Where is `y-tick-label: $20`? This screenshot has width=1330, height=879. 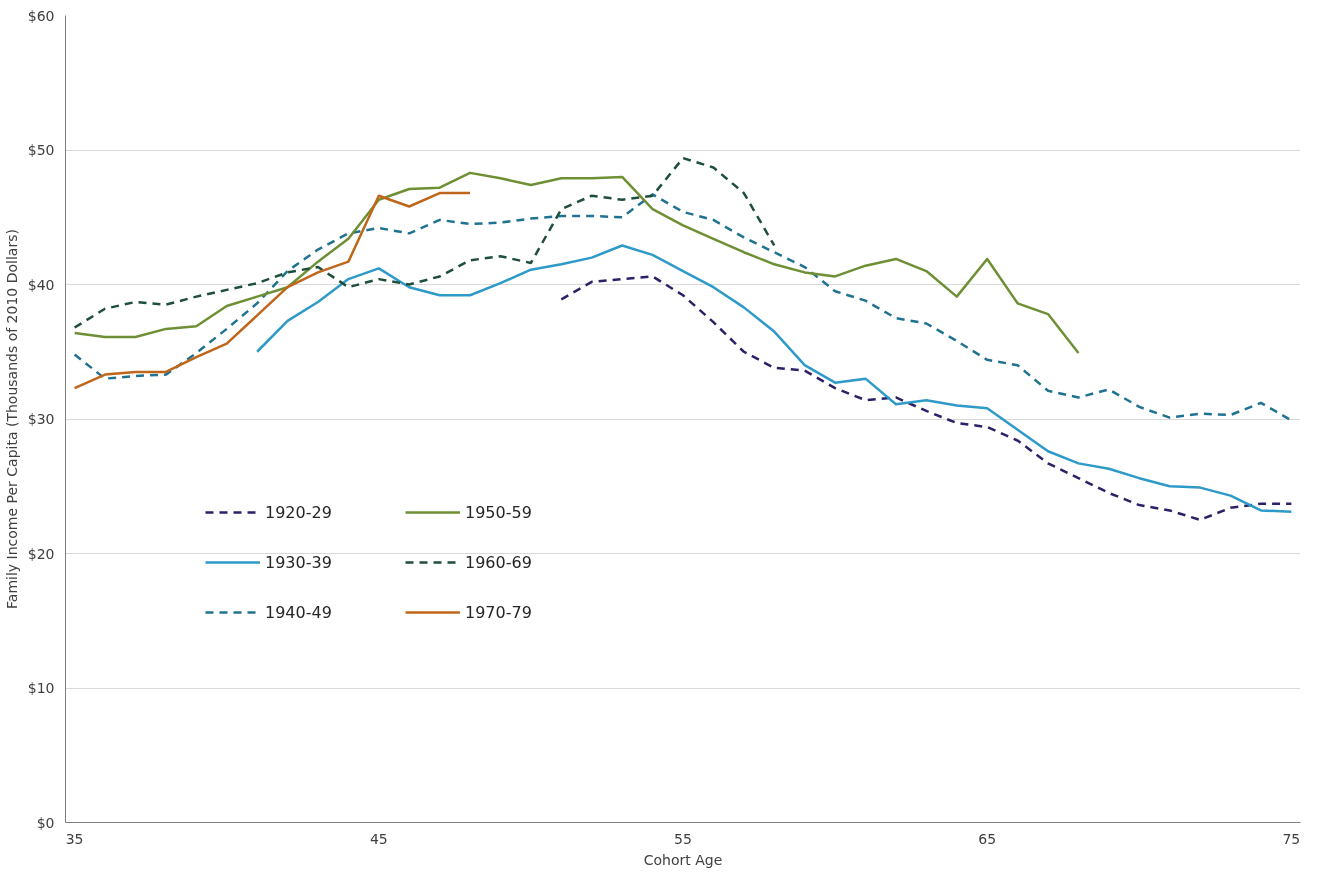 y-tick-label: $20 is located at coordinates (41, 553).